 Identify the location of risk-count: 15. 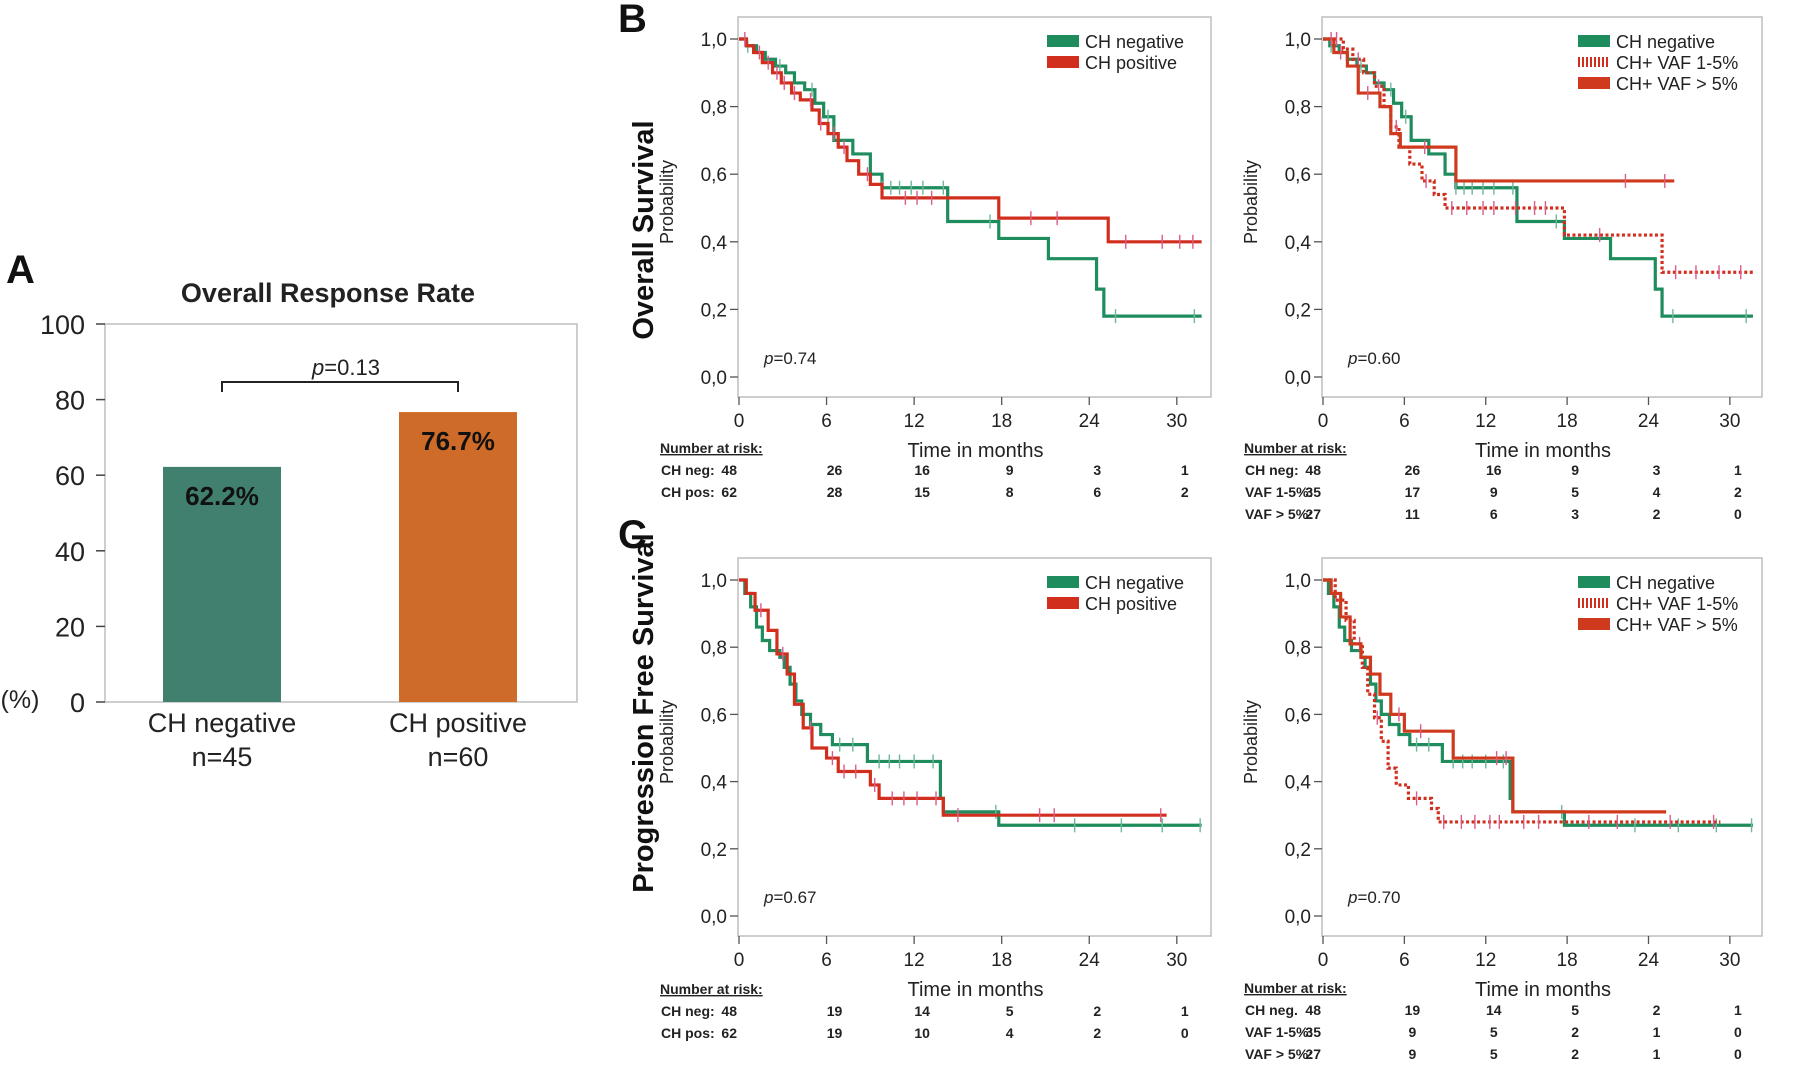
(922, 492).